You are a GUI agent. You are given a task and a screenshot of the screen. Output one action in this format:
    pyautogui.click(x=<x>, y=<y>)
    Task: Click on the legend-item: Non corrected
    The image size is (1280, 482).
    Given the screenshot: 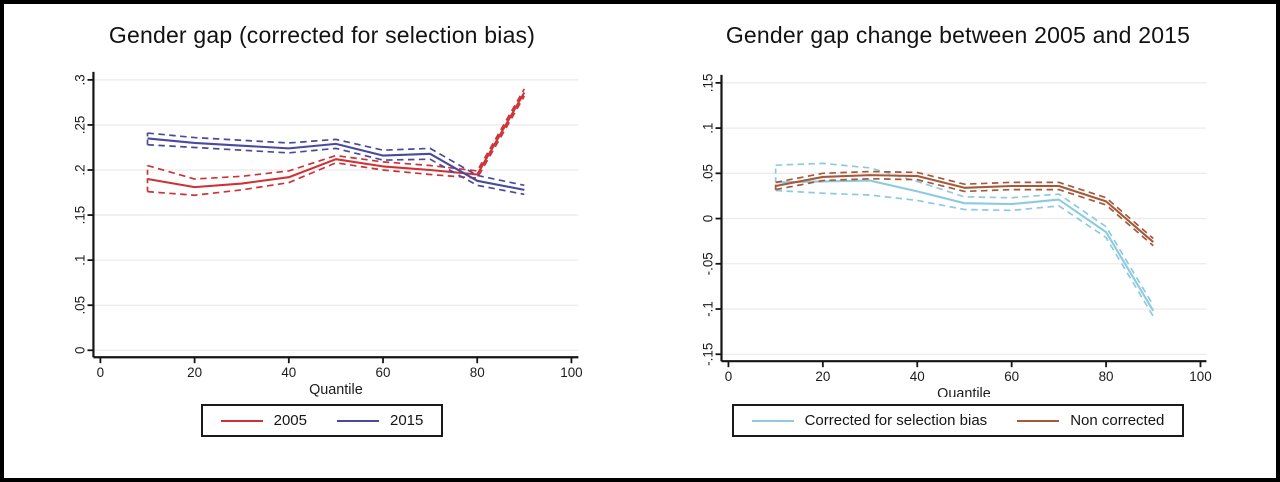 What is the action you would take?
    pyautogui.click(x=1090, y=420)
    